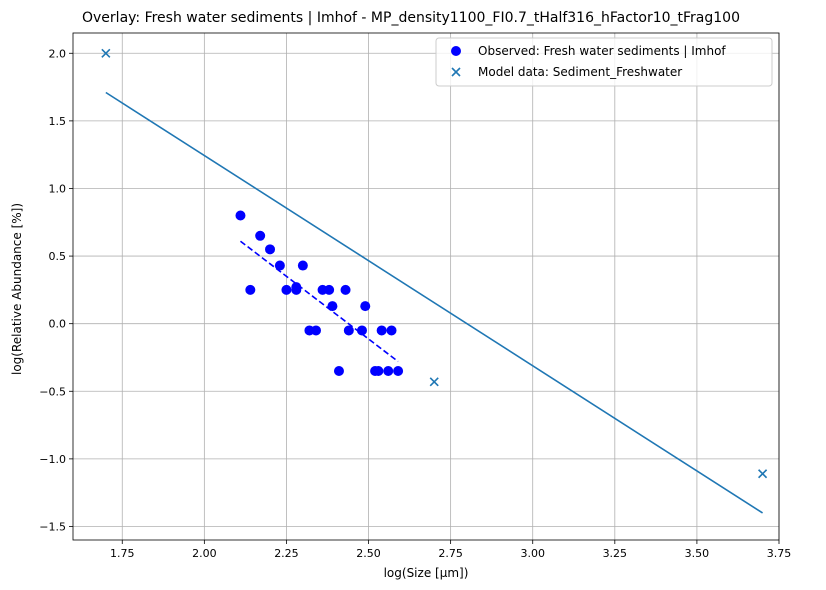 The height and width of the screenshot is (590, 826). I want to click on legend-label-observed: Observed: Fresh water sediments | Imhof, so click(602, 51).